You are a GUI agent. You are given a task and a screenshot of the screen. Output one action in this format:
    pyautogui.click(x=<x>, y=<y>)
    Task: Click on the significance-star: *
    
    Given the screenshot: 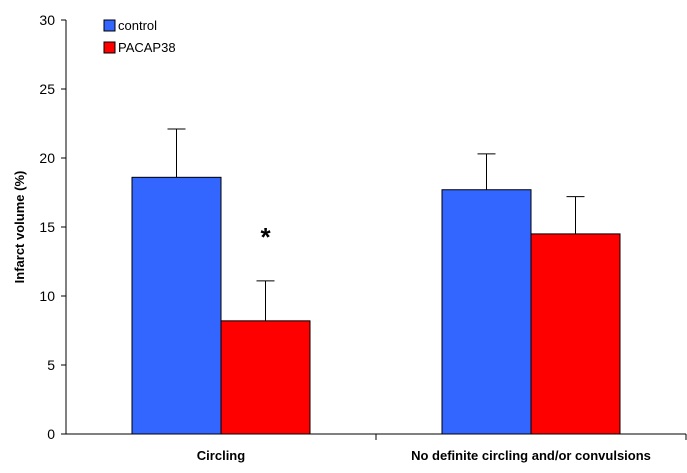 What is the action you would take?
    pyautogui.click(x=265, y=237)
    